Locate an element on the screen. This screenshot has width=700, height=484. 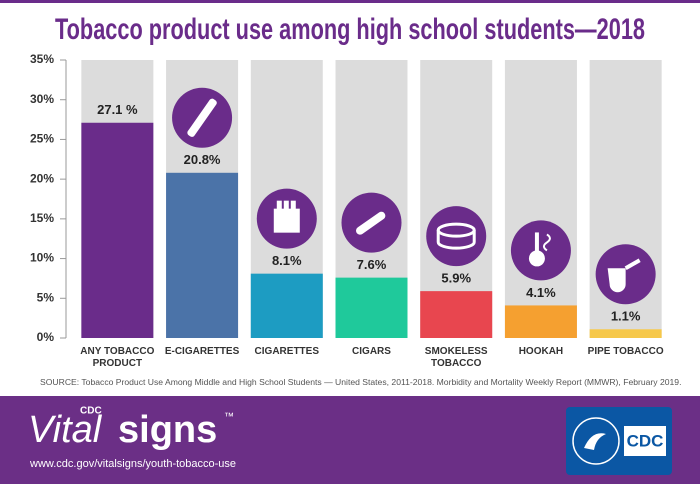
trademark: ™ is located at coordinates (229, 417).